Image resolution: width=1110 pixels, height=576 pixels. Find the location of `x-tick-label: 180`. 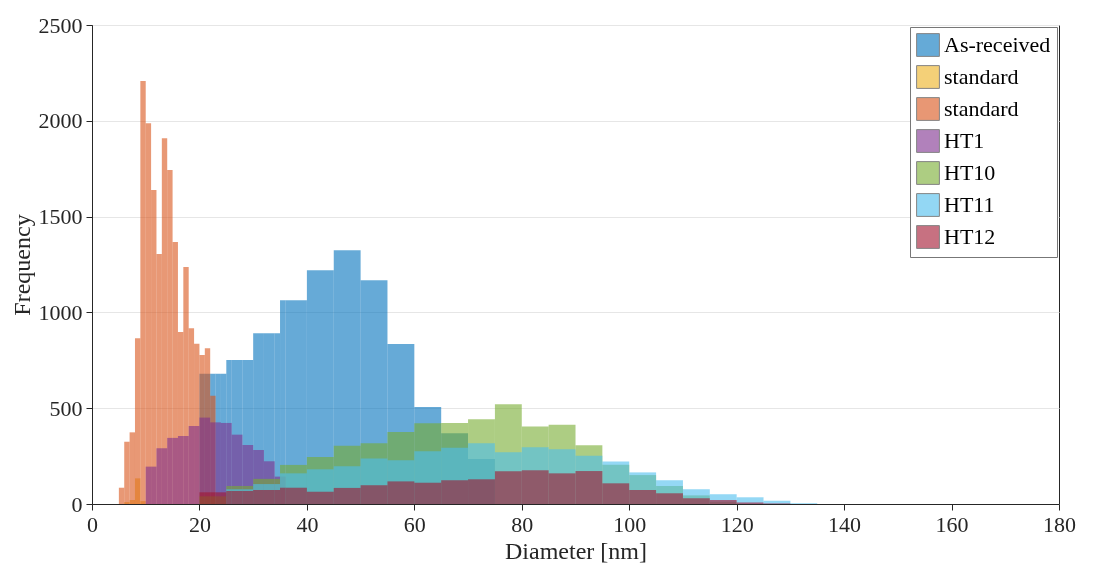

x-tick-label: 180 is located at coordinates (1059, 524).